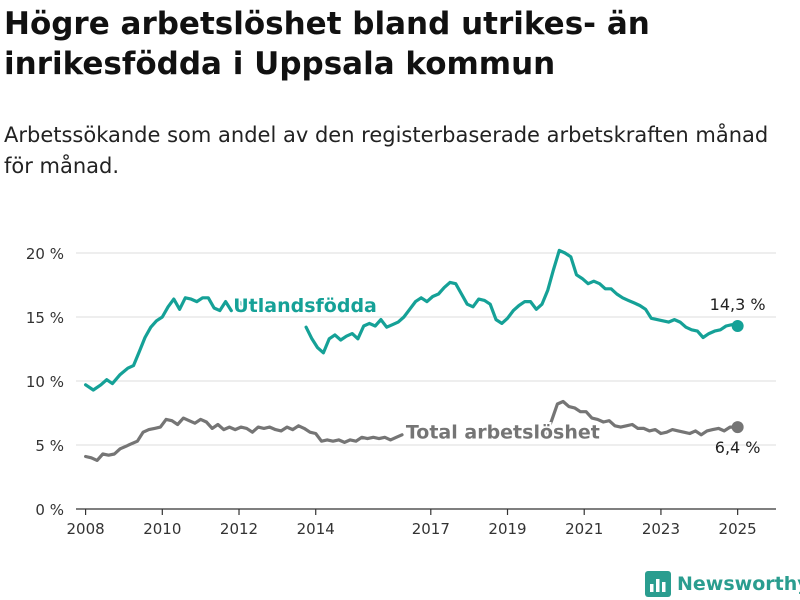 The width and height of the screenshot is (800, 600). Describe the element at coordinates (49, 446) in the screenshot. I see `y-tick-label: 5 %` at that location.